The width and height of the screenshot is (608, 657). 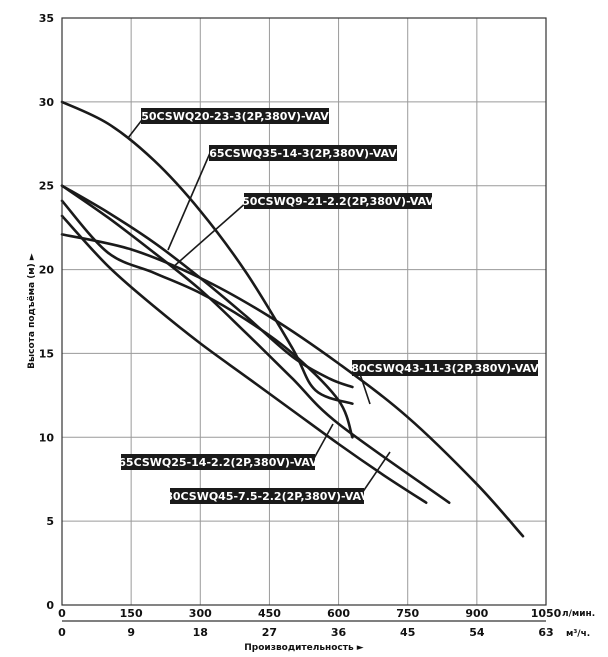 I want to click on x-tick-label-7: 1050, so click(x=546, y=613).